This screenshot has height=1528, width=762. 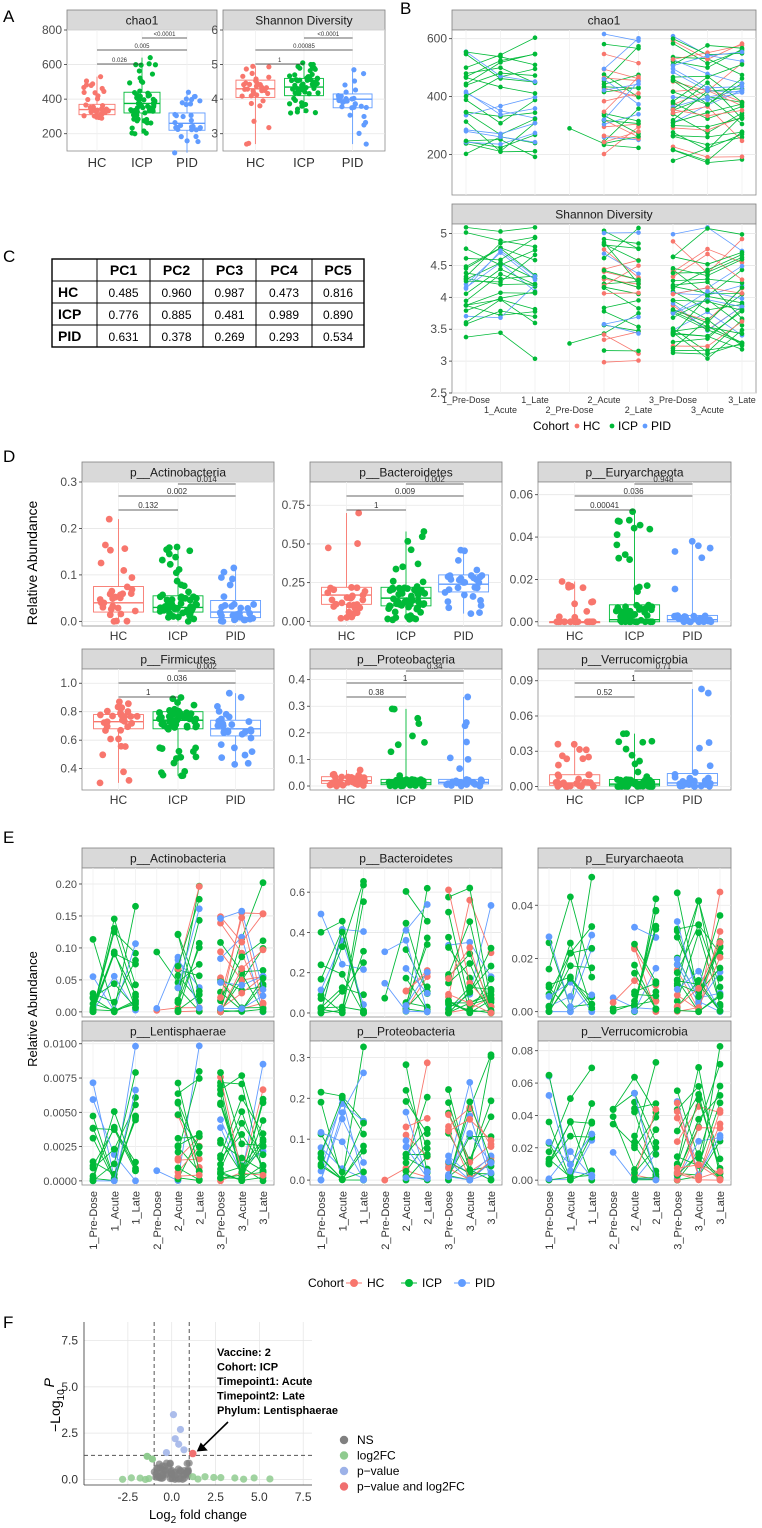 What do you see at coordinates (376, 1456) in the screenshot?
I see `legend-item: log2FC` at bounding box center [376, 1456].